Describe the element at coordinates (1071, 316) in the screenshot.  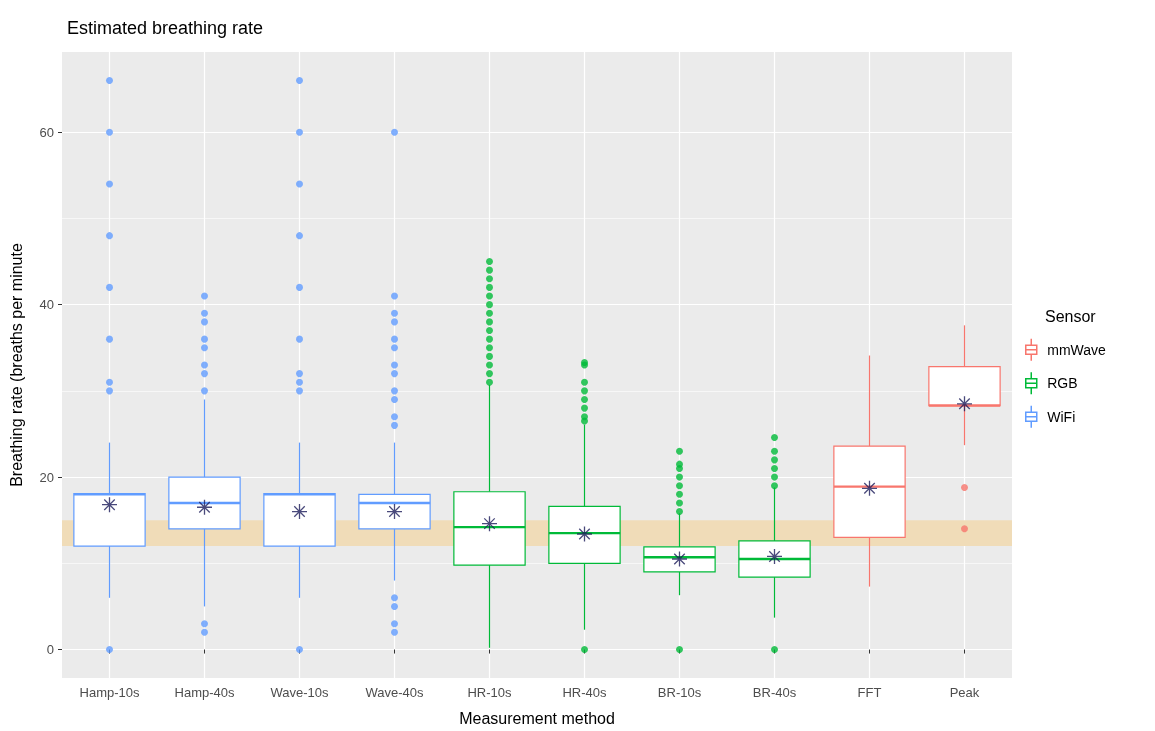
I see `legend-title: Sensor` at that location.